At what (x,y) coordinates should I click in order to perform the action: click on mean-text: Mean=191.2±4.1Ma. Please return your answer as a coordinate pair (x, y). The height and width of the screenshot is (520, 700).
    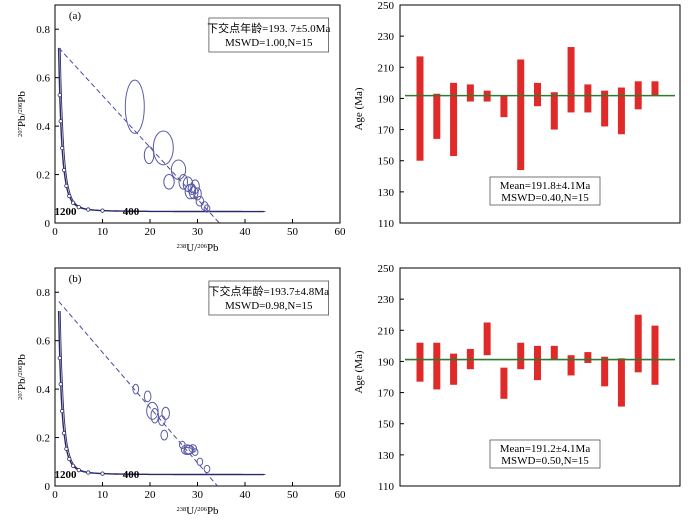
    Looking at the image, I should click on (545, 449).